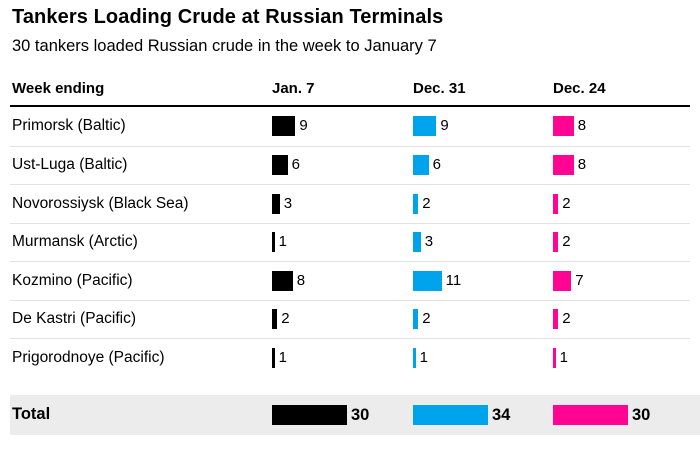 The width and height of the screenshot is (700, 453). What do you see at coordinates (621, 280) in the screenshot?
I see `bar-cell: 7` at bounding box center [621, 280].